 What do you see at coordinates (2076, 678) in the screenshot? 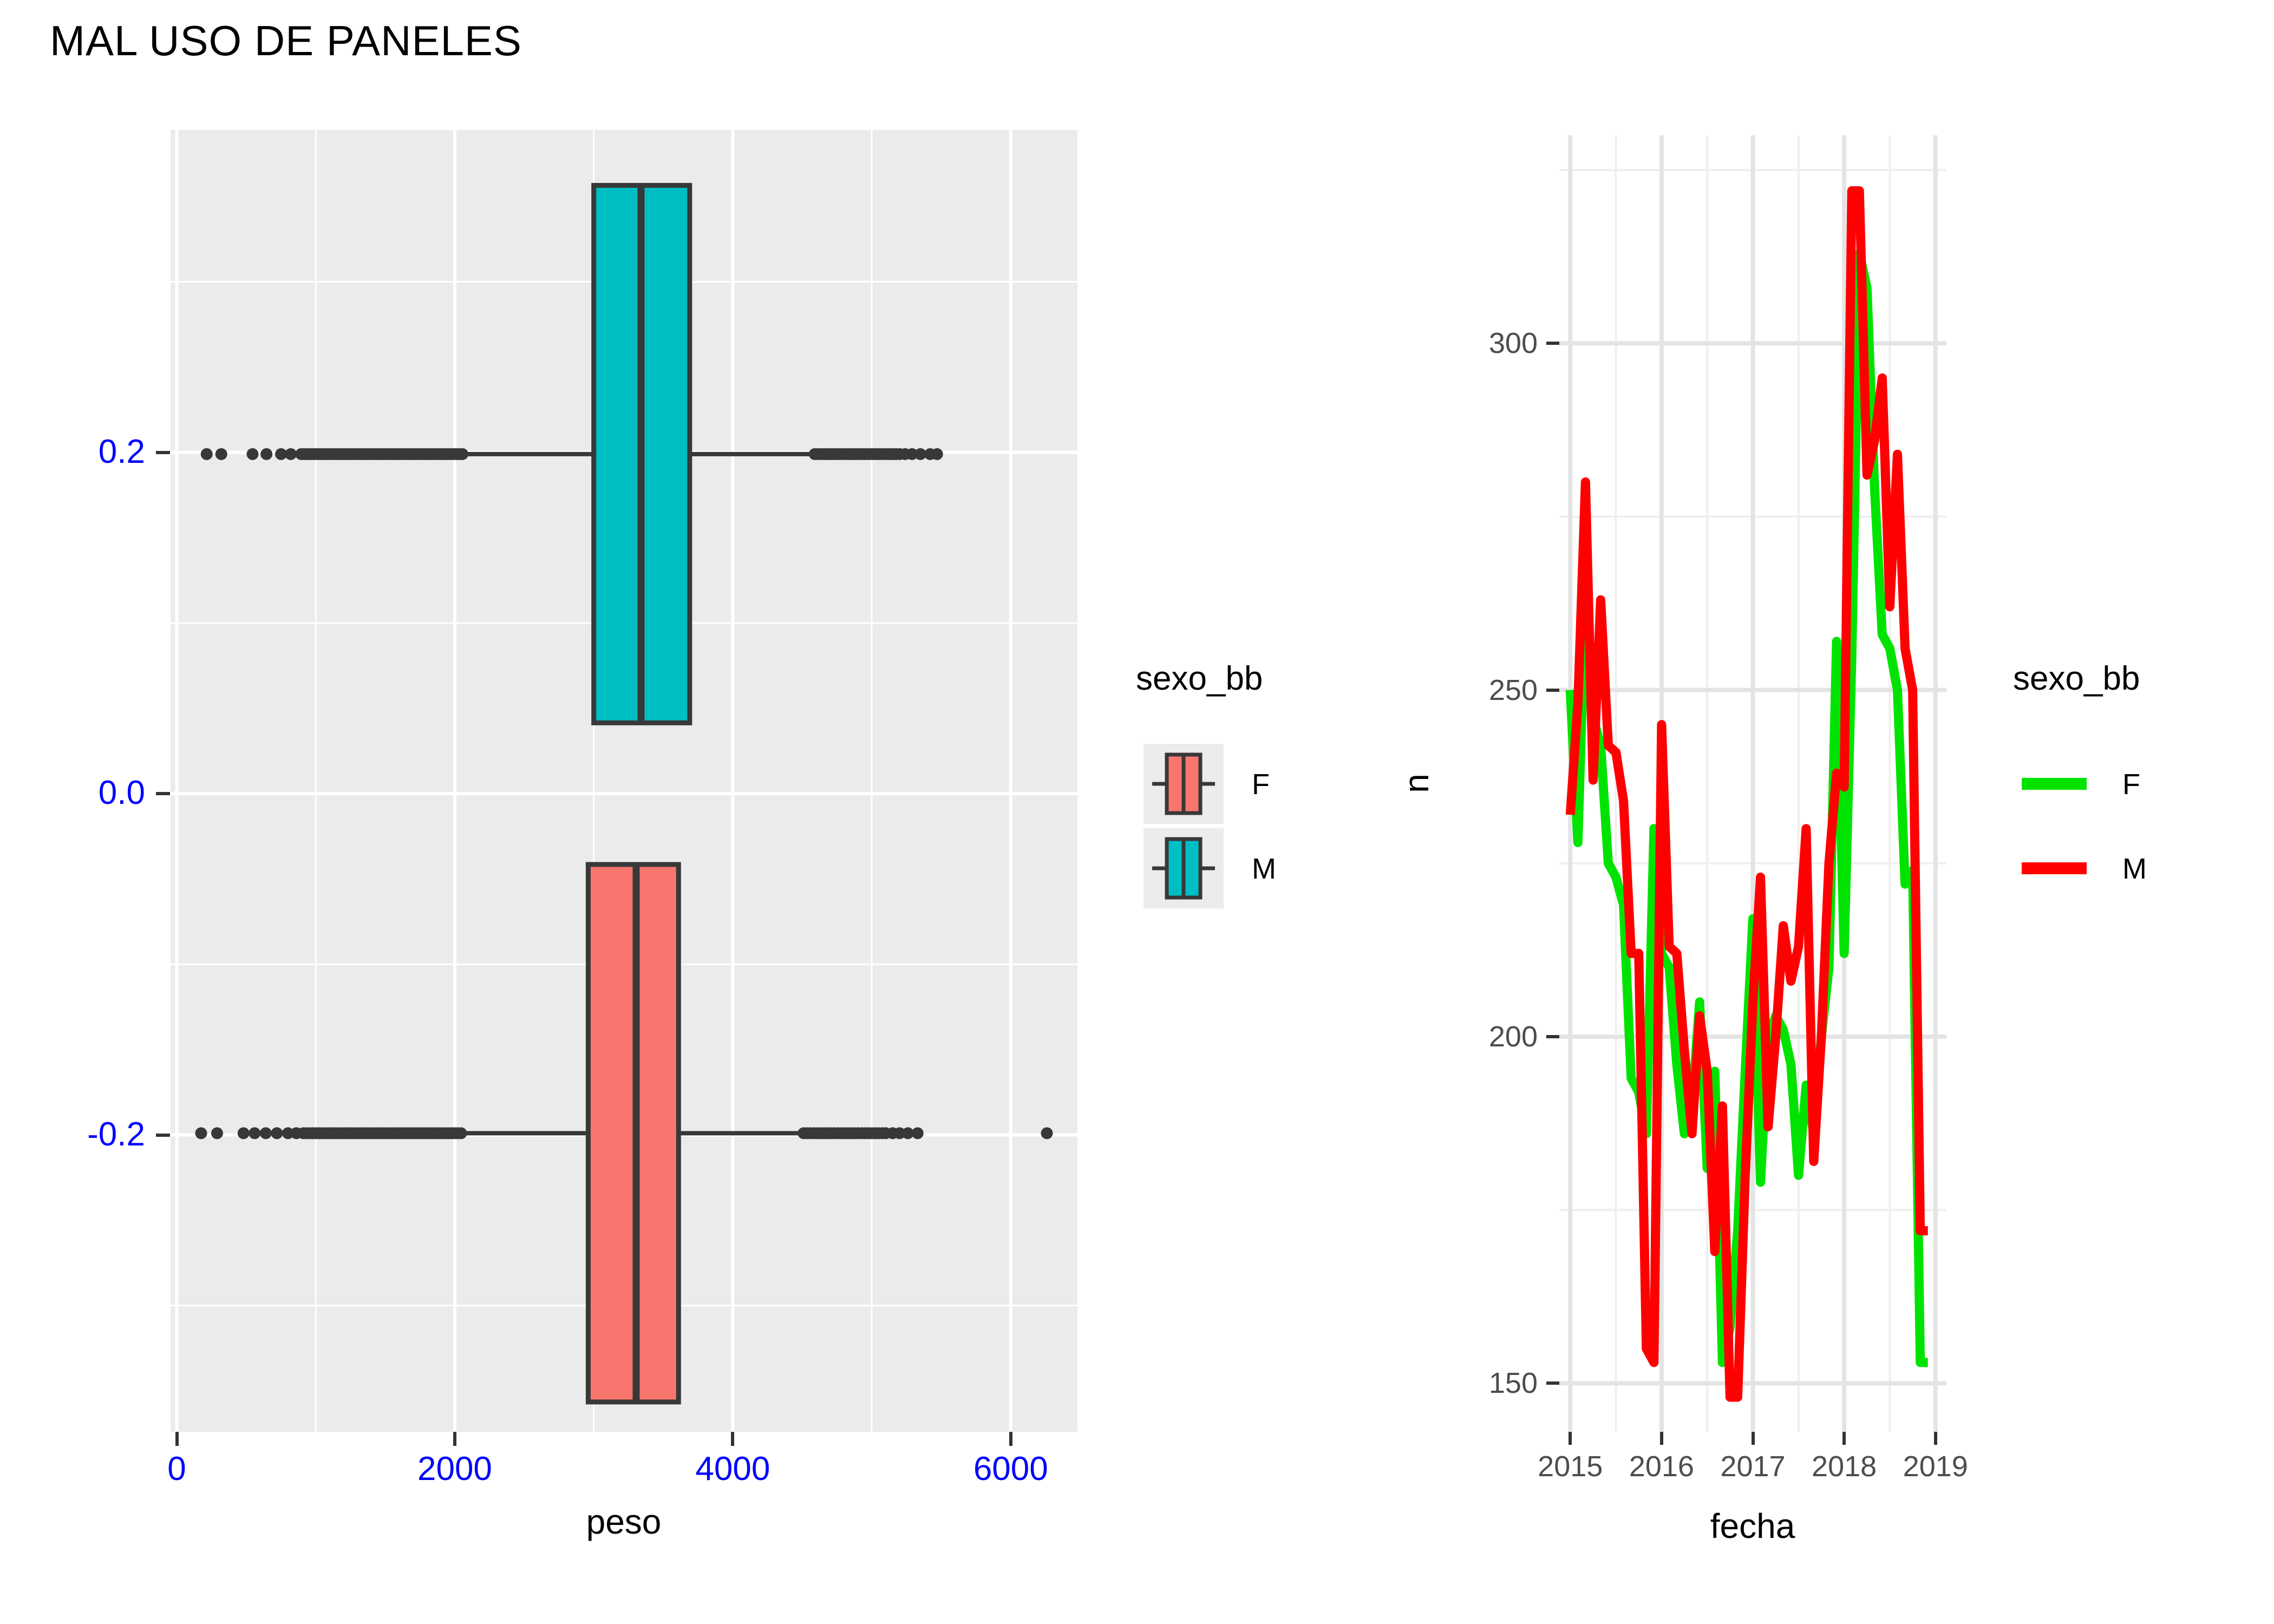
I see `legend-title-right: sexo_bb` at bounding box center [2076, 678].